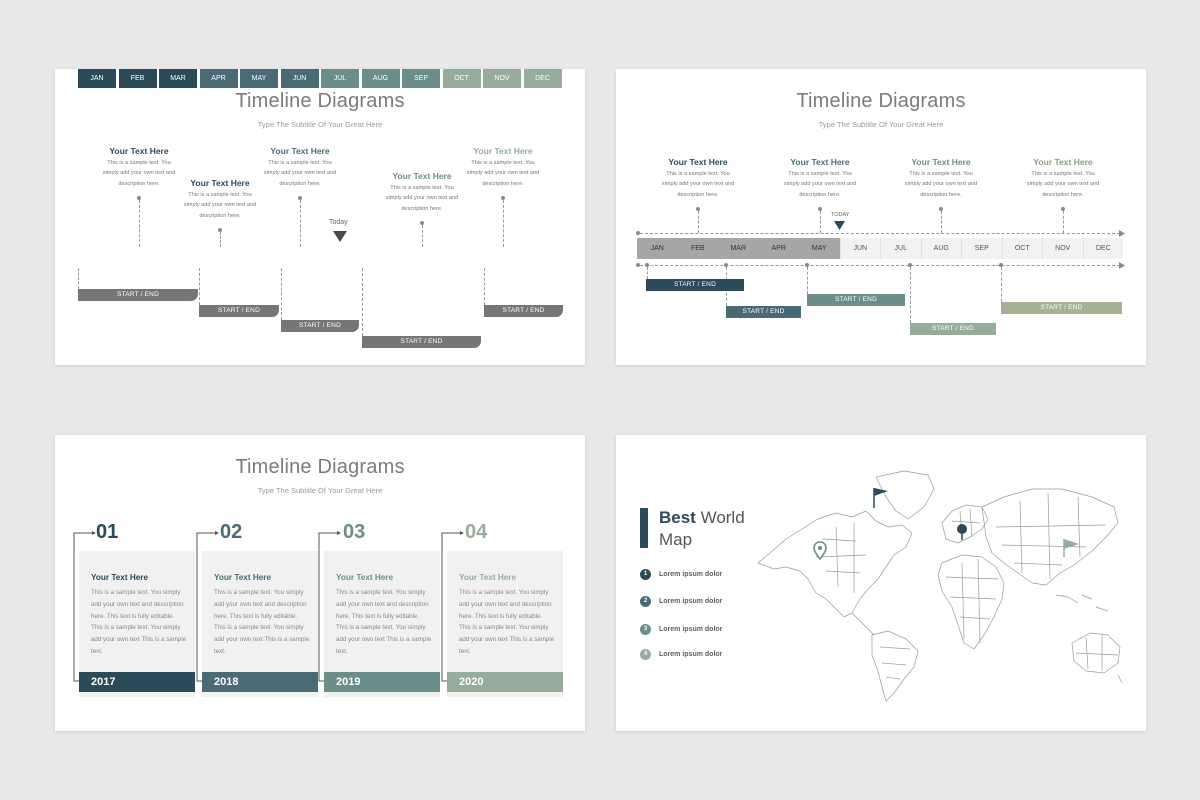 The image size is (1200, 800). What do you see at coordinates (260, 682) in the screenshot?
I see `card-year: 2018` at bounding box center [260, 682].